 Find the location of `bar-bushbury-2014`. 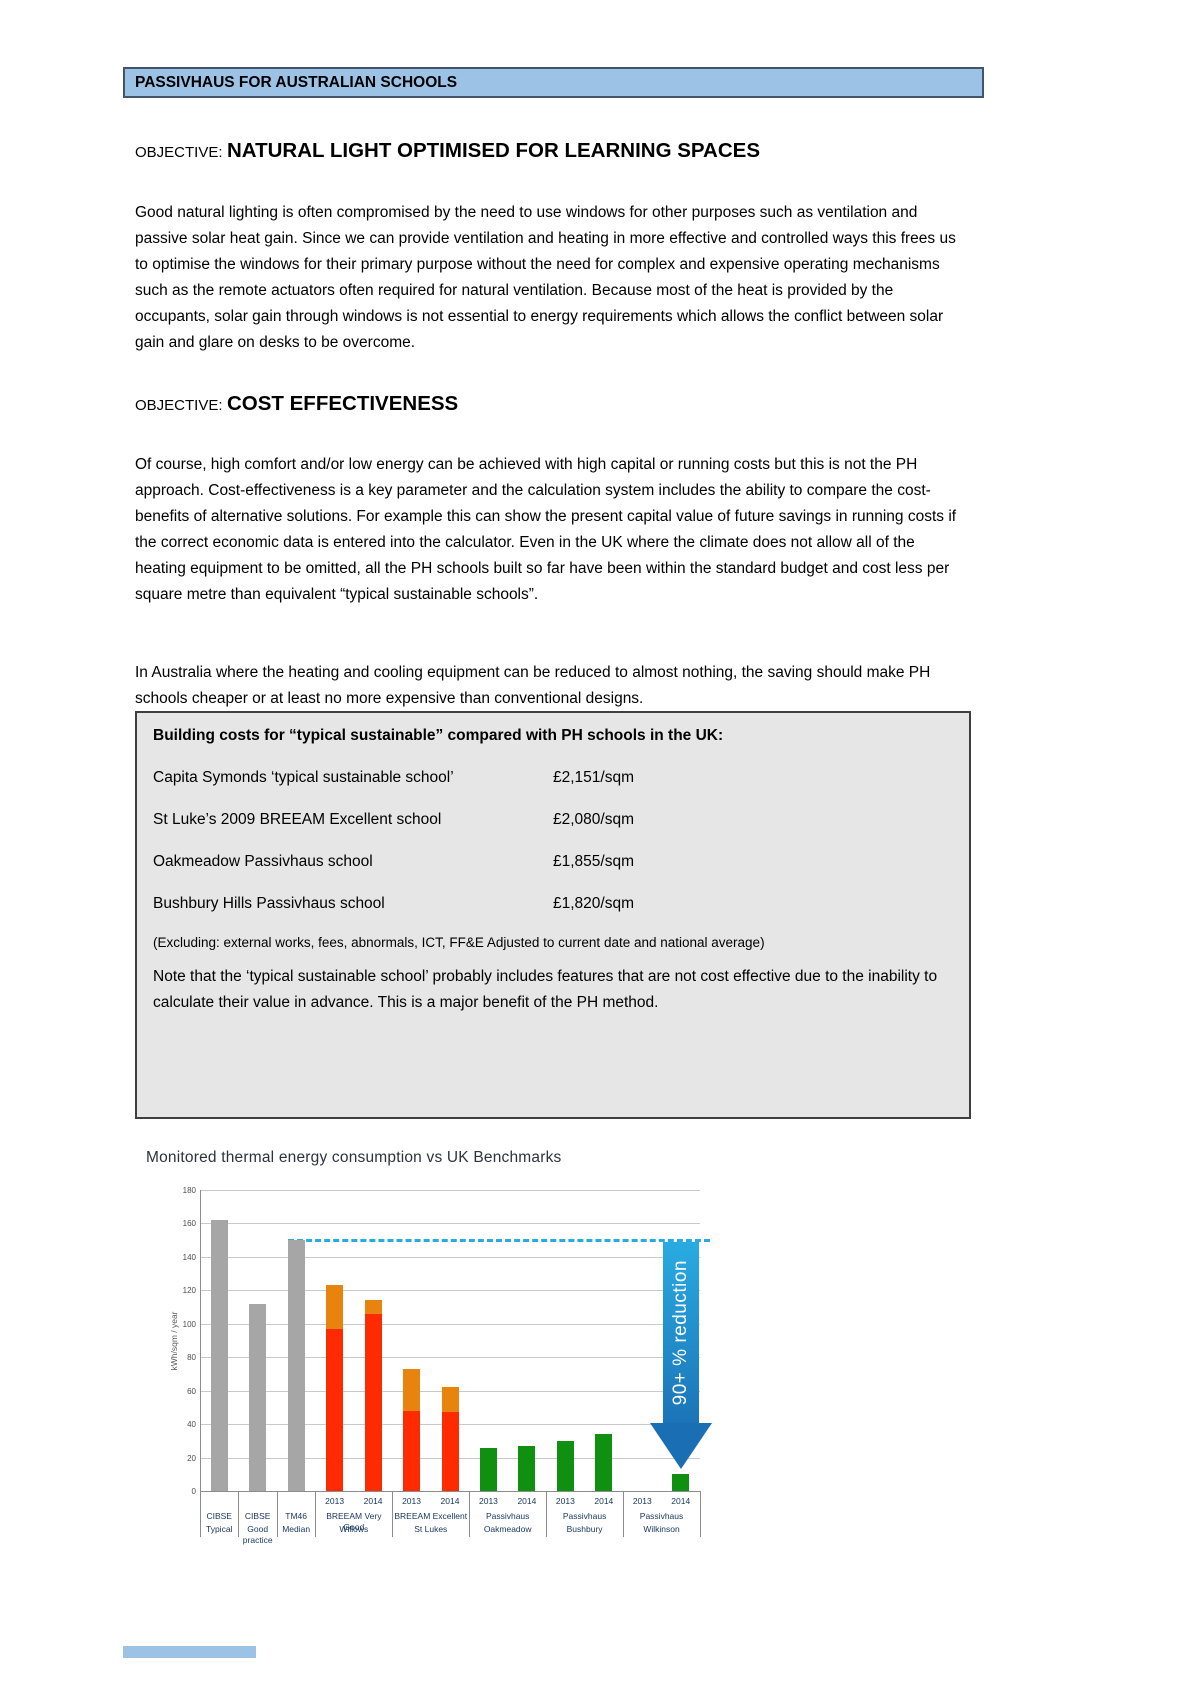

bar-bushbury-2014 is located at coordinates (604, 1462).